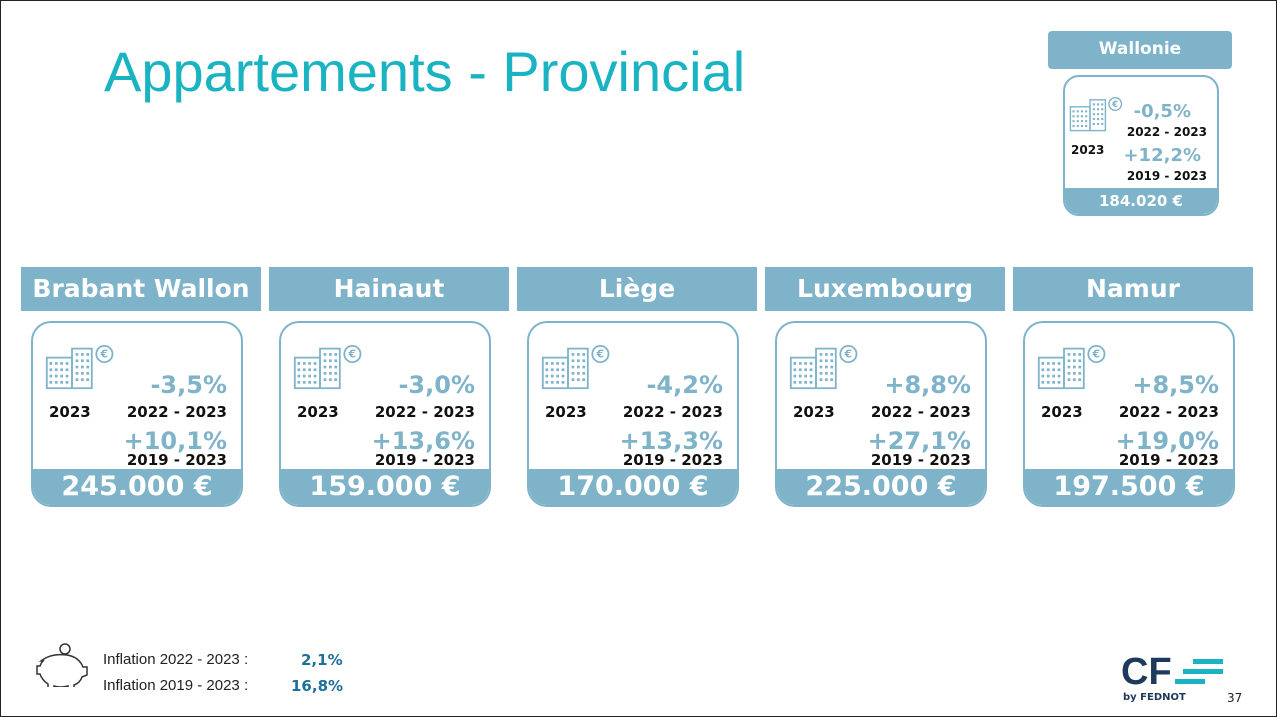 Image resolution: width=1277 pixels, height=717 pixels. I want to click on change-long: +19,0%, so click(1167, 441).